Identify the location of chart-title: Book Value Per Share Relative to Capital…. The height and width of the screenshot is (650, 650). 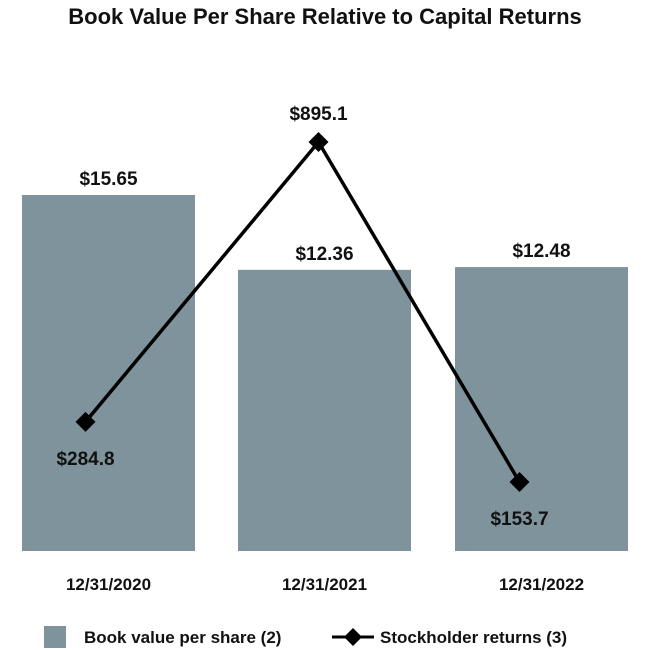
(325, 16).